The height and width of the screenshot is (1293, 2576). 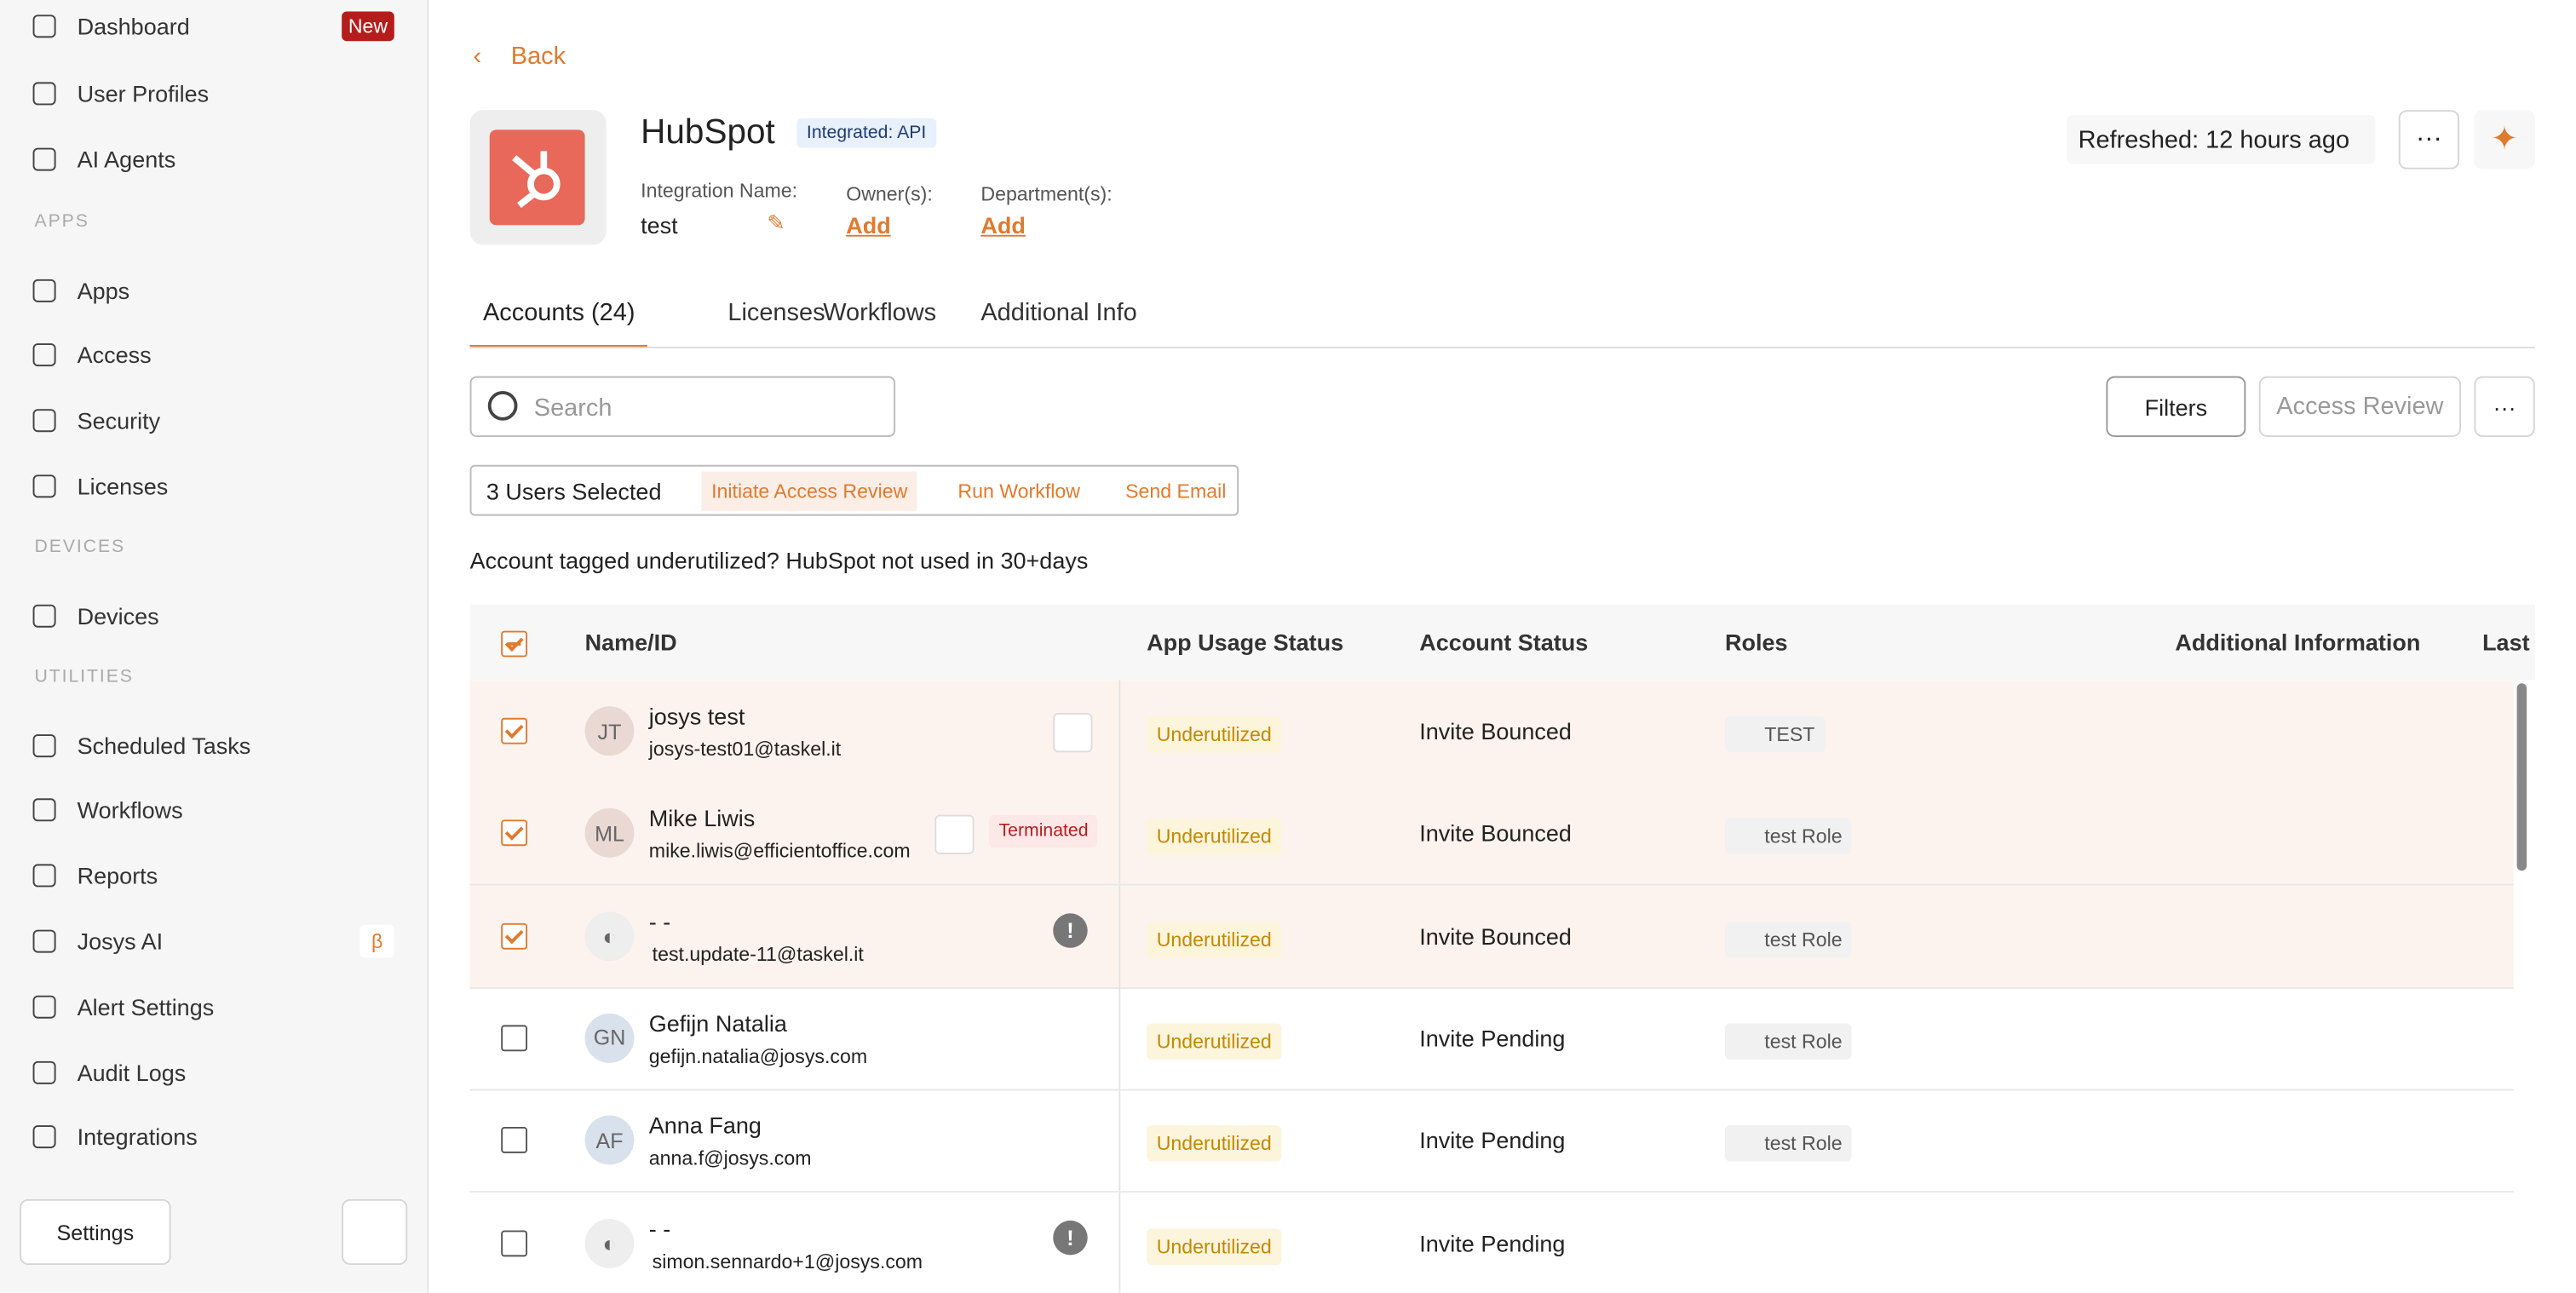 I want to click on account-status: Invite Pending, so click(x=1493, y=1038).